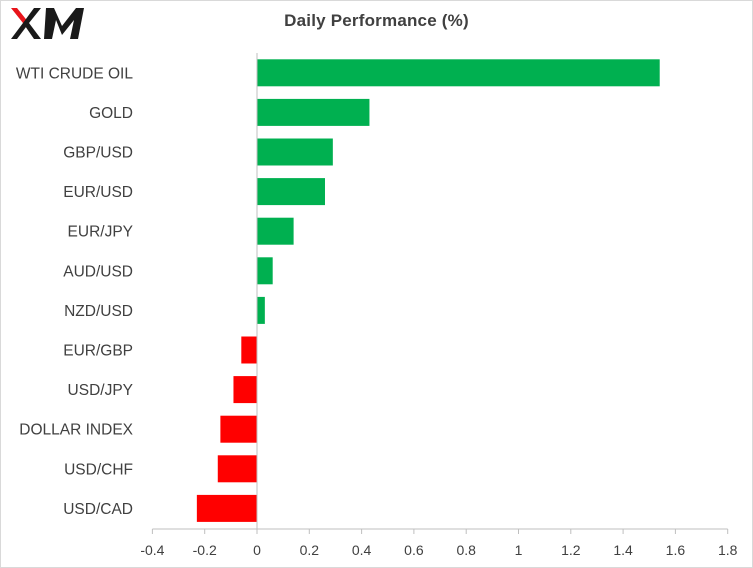 Image resolution: width=753 pixels, height=568 pixels. I want to click on category-label-eur-jpy: EUR/JPY, so click(100, 232).